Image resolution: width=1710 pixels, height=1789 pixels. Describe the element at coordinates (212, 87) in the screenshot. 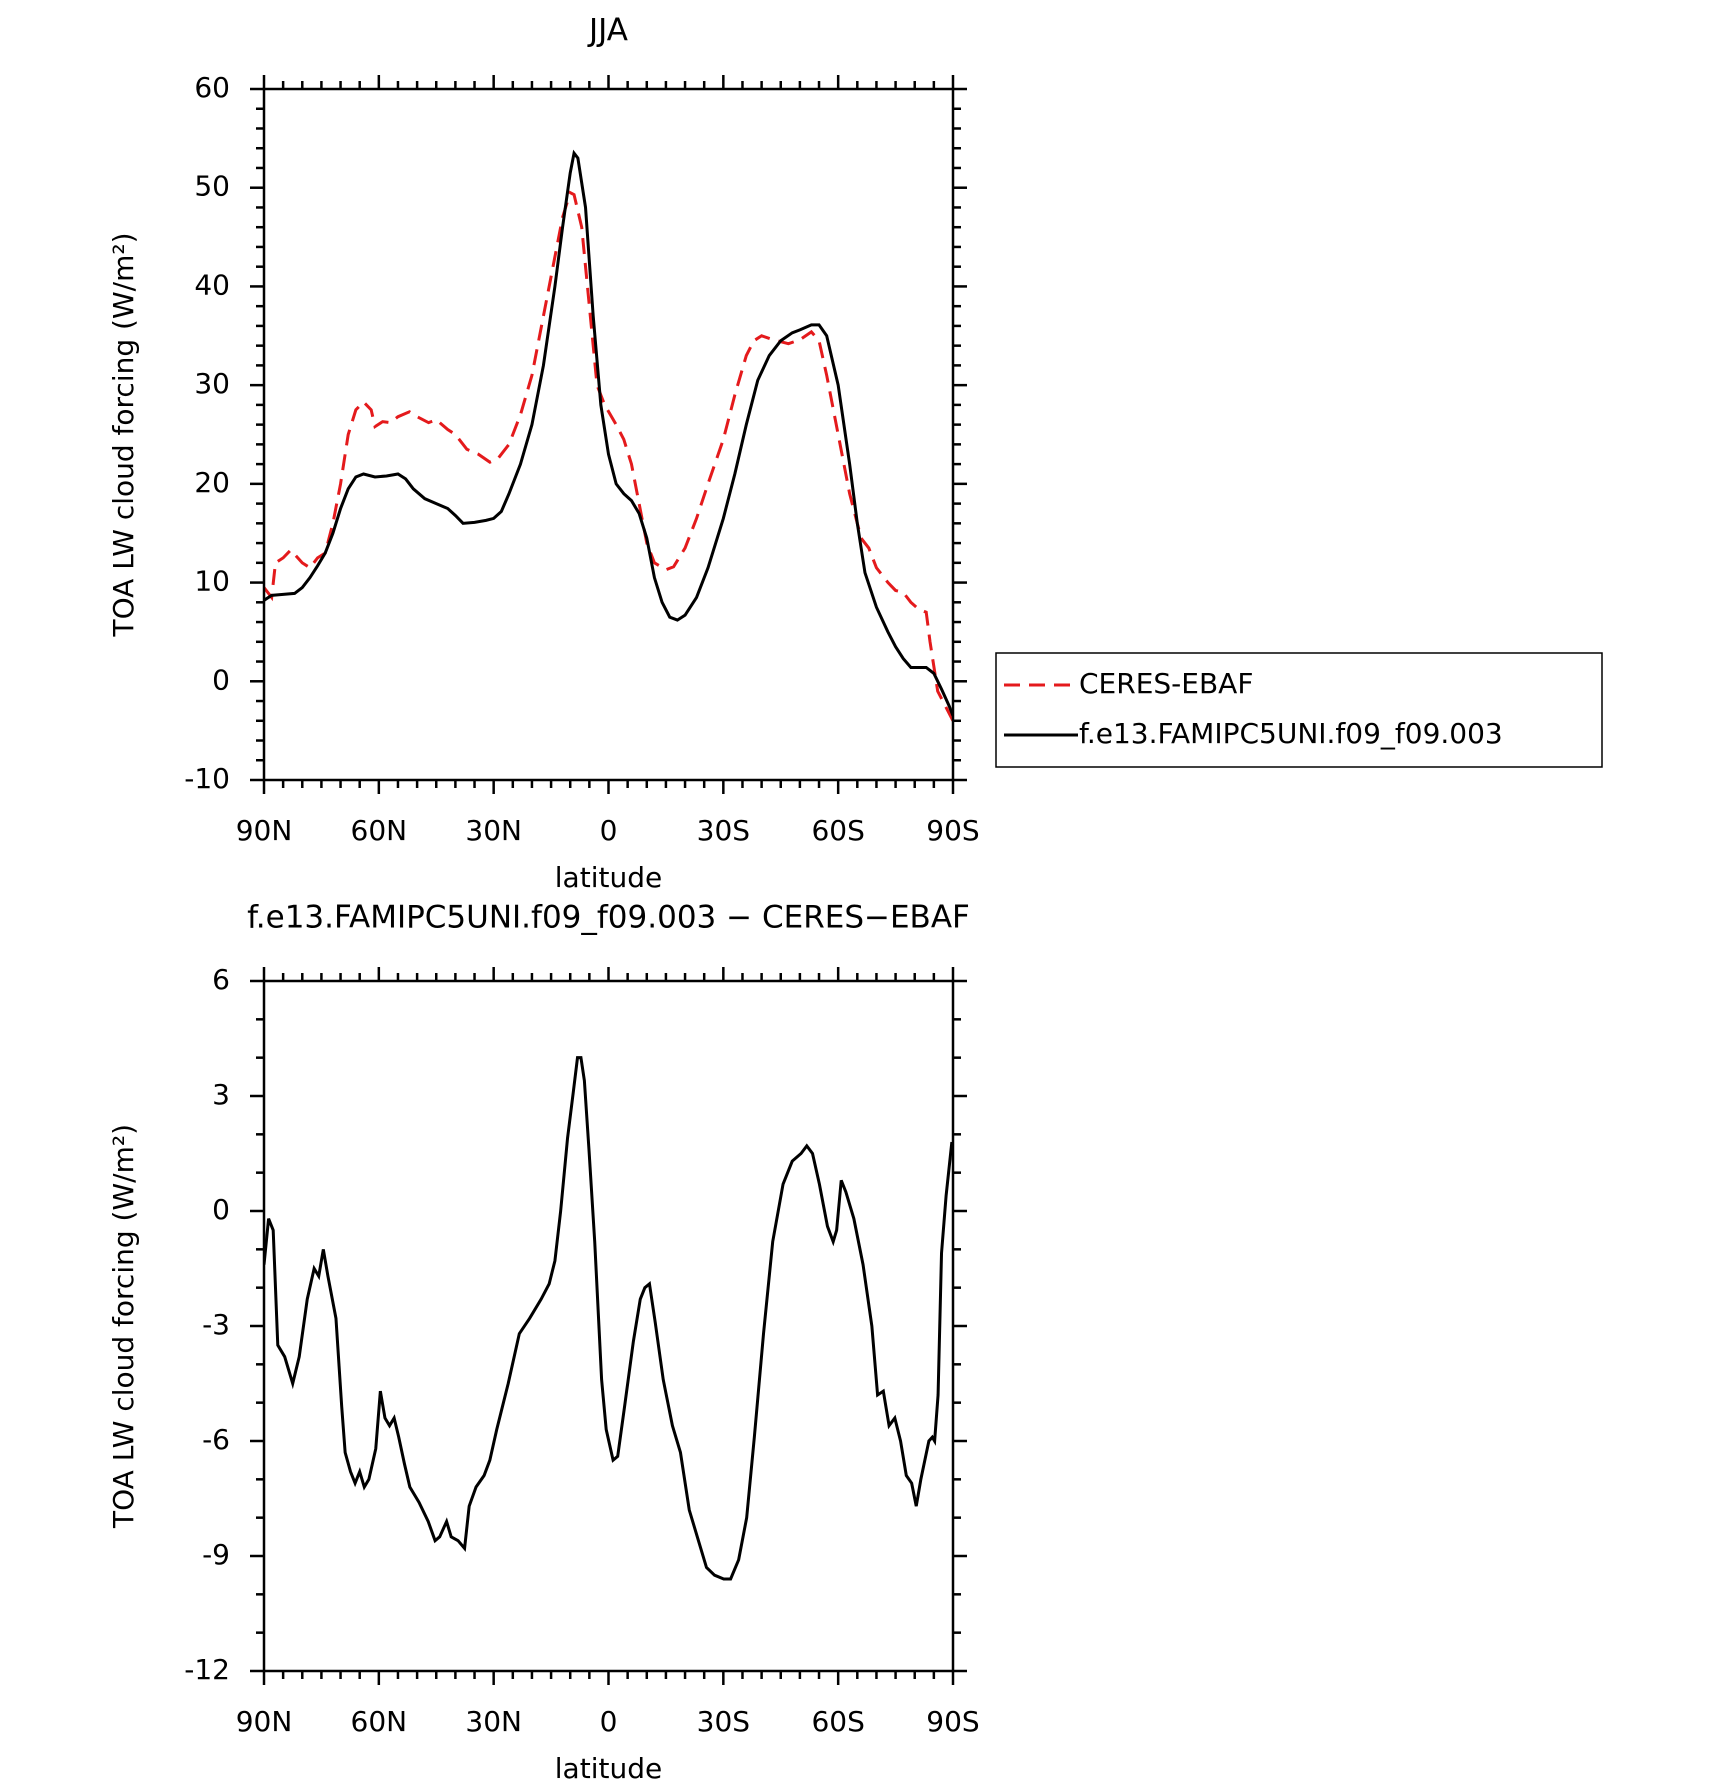

I see `y-tick-label: 60` at that location.